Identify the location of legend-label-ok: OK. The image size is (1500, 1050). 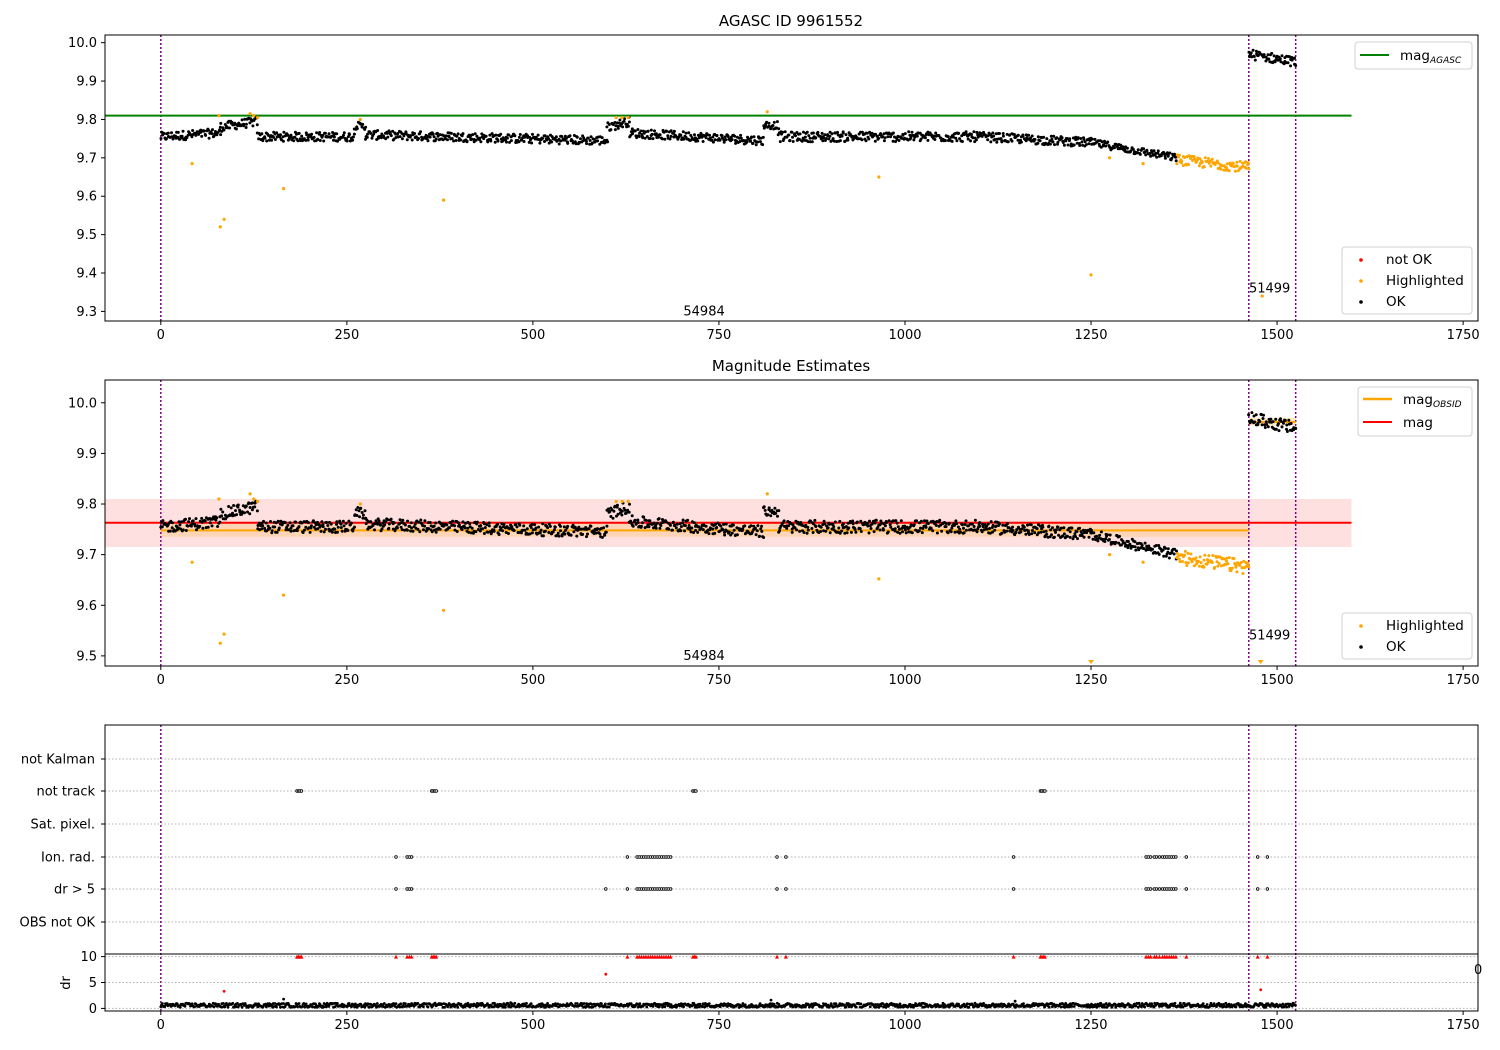
(1396, 647).